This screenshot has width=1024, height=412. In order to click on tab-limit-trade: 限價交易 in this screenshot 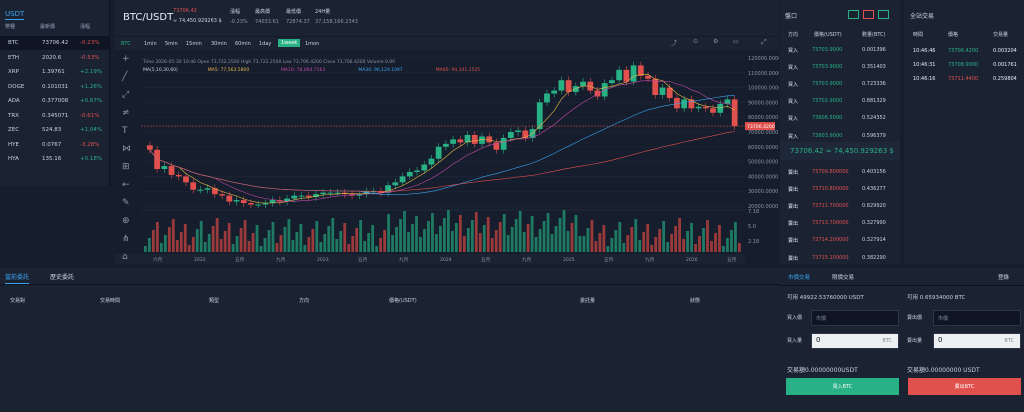, I will do `click(843, 278)`.